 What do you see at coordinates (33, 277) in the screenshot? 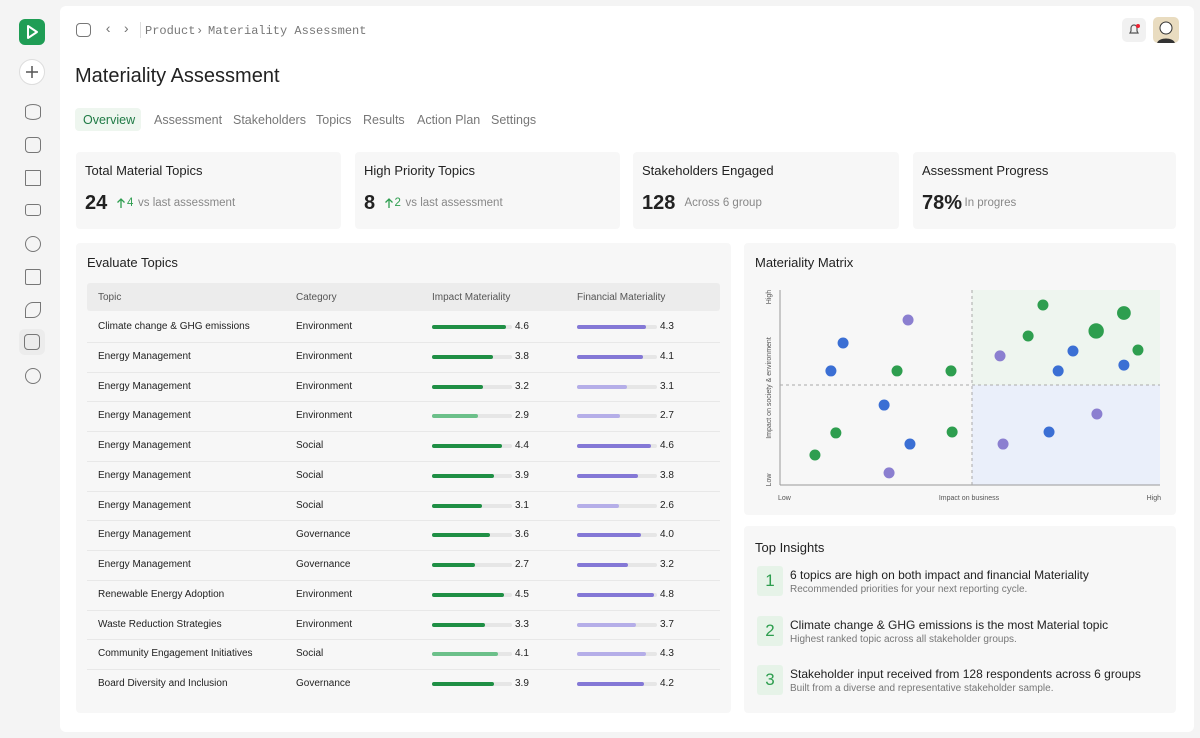
I see `nav-box` at bounding box center [33, 277].